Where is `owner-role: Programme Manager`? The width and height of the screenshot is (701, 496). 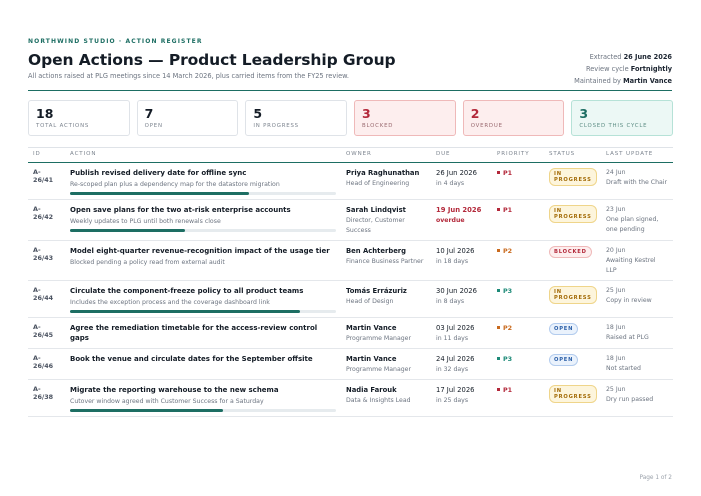 owner-role: Programme Manager is located at coordinates (379, 369).